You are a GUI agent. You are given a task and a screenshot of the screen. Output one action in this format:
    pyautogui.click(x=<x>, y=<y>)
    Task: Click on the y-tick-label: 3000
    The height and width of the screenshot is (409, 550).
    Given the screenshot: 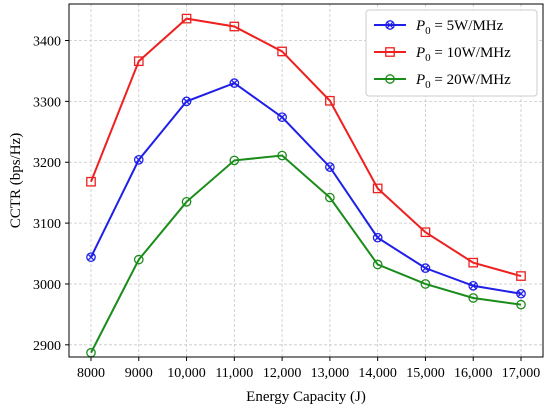 What is the action you would take?
    pyautogui.click(x=47, y=285)
    